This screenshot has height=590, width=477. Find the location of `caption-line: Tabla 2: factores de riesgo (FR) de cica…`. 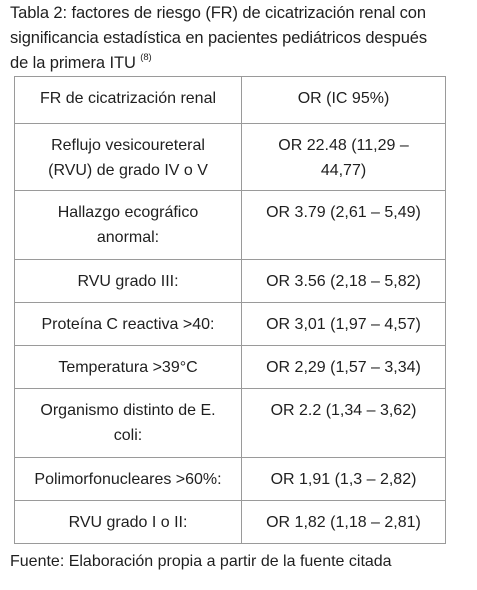

caption-line: Tabla 2: factores de riesgo (FR) de cica… is located at coordinates (218, 13).